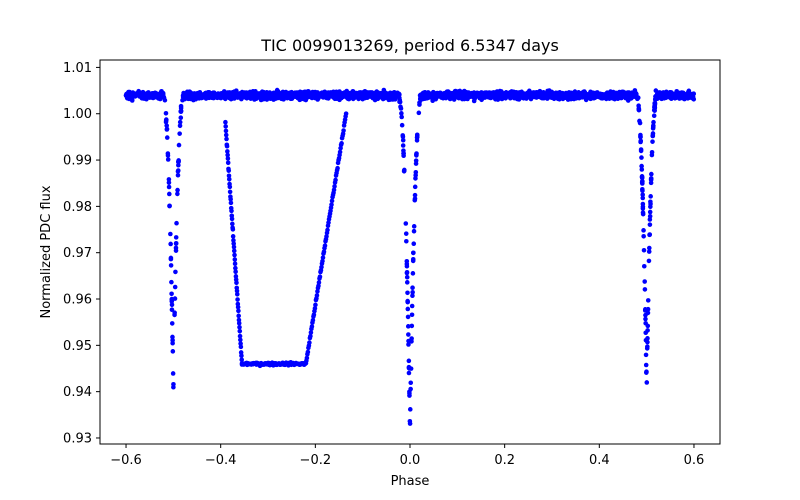  What do you see at coordinates (77, 438) in the screenshot?
I see `y-tick-label: 0.93` at bounding box center [77, 438].